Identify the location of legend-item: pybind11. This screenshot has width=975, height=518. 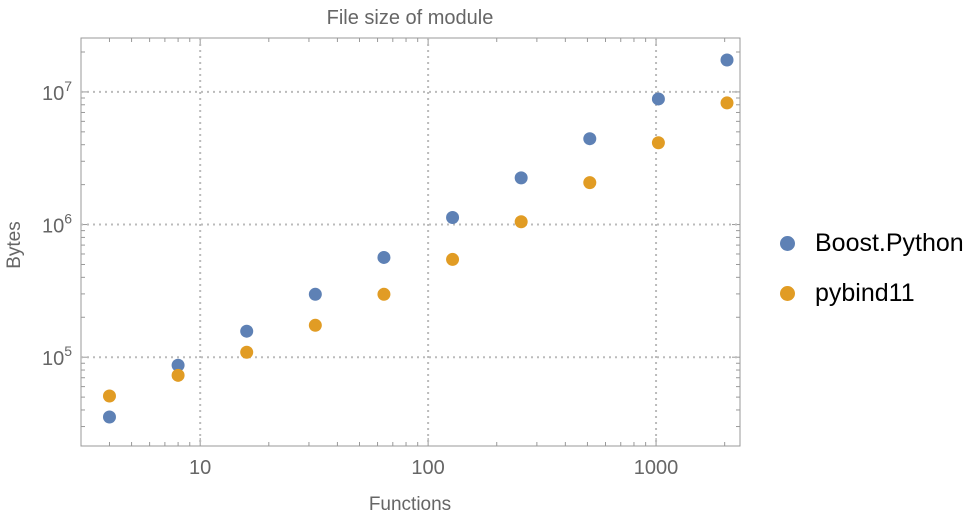
(872, 293).